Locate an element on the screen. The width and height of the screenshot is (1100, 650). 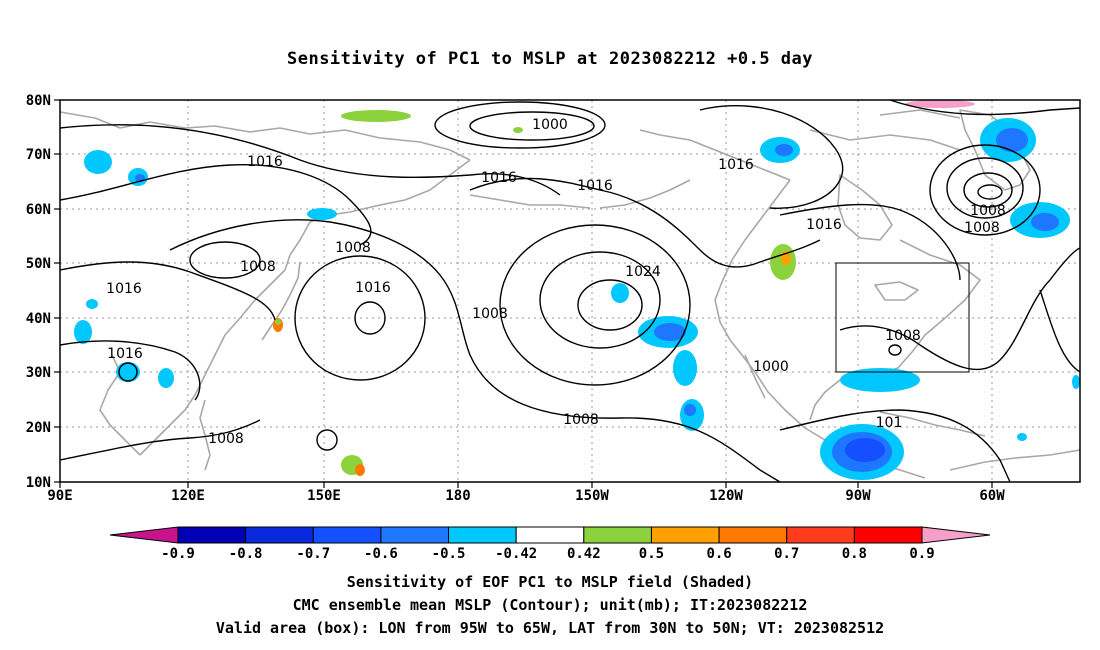
colorbar-tick-label: -0.7 is located at coordinates (313, 554).